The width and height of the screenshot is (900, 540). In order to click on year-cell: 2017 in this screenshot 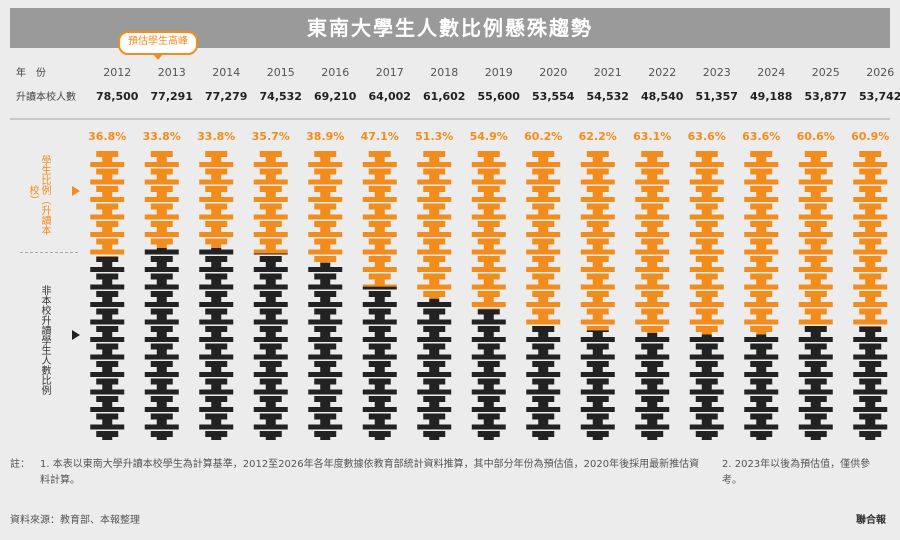, I will do `click(389, 72)`.